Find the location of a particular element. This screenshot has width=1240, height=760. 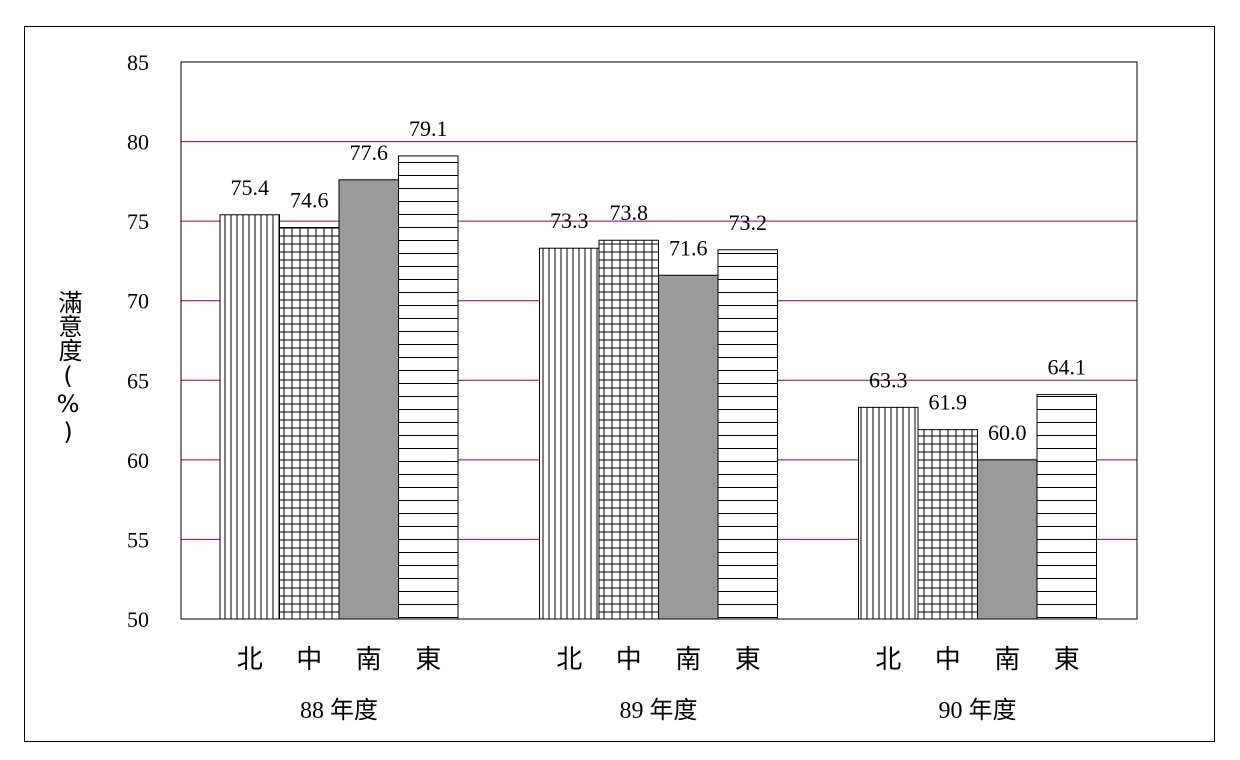

data-label: 73.3 is located at coordinates (569, 220).